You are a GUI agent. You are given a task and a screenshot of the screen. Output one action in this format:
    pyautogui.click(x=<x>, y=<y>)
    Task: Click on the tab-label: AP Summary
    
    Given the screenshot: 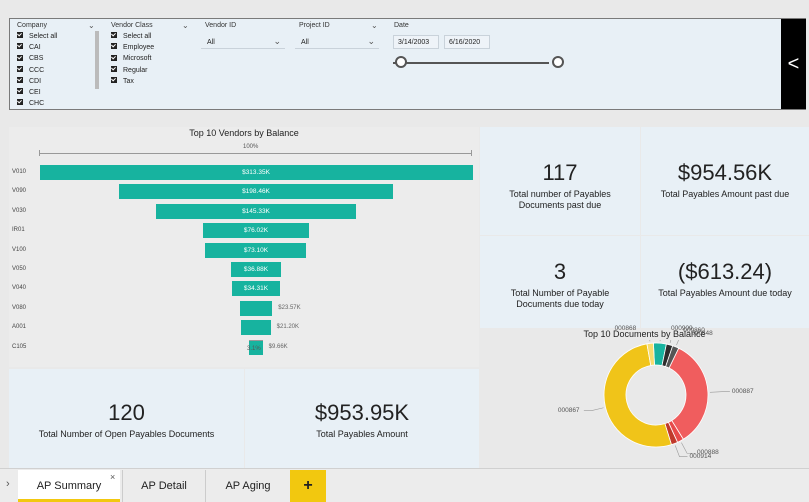 What is the action you would take?
    pyautogui.click(x=69, y=486)
    